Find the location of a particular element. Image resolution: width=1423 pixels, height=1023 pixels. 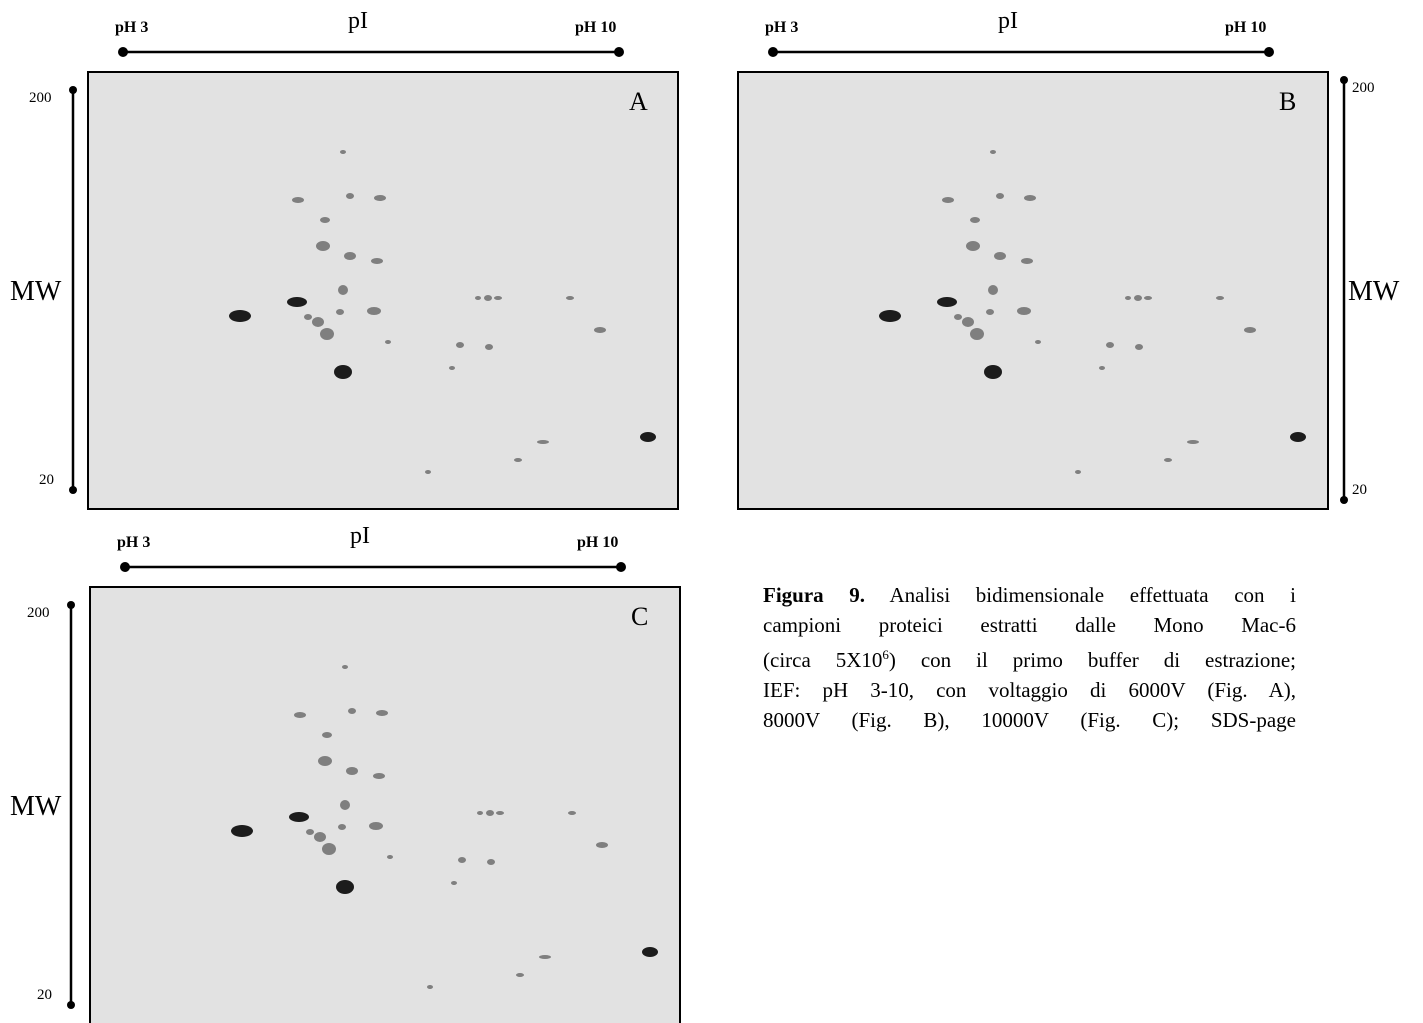

superscript: 6 is located at coordinates (885, 654).